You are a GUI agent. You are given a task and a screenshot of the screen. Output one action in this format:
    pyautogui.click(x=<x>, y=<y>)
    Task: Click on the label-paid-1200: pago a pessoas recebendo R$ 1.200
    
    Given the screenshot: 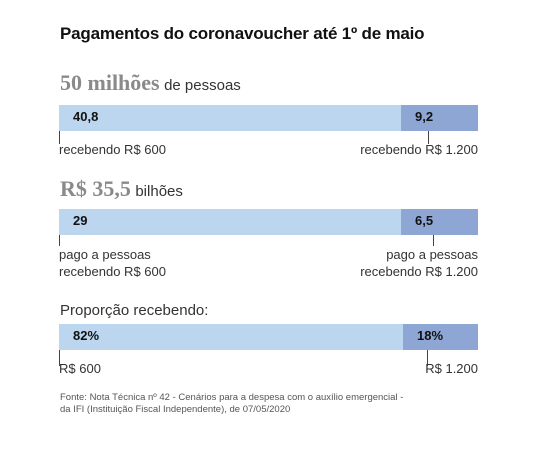 What is the action you would take?
    pyautogui.click(x=419, y=263)
    